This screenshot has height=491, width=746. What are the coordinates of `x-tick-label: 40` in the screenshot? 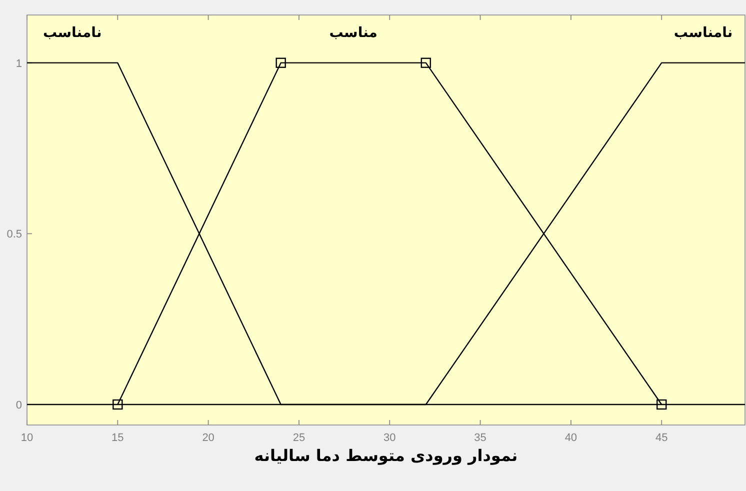 It's located at (571, 438).